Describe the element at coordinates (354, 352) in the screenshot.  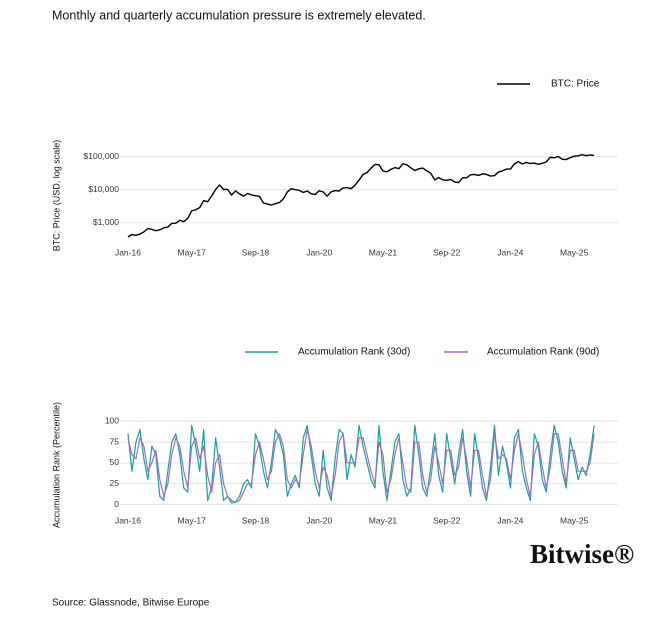
I see `legend-label: Accumulation Rank (30d)` at that location.